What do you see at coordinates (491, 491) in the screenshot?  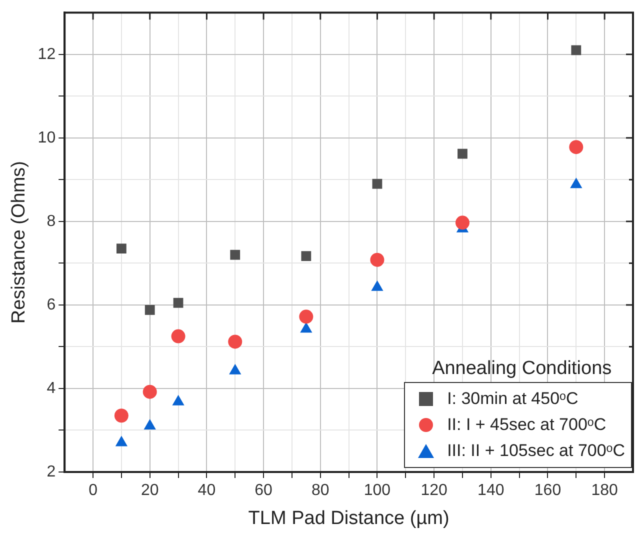 I see `x-tick-label: 140` at bounding box center [491, 491].